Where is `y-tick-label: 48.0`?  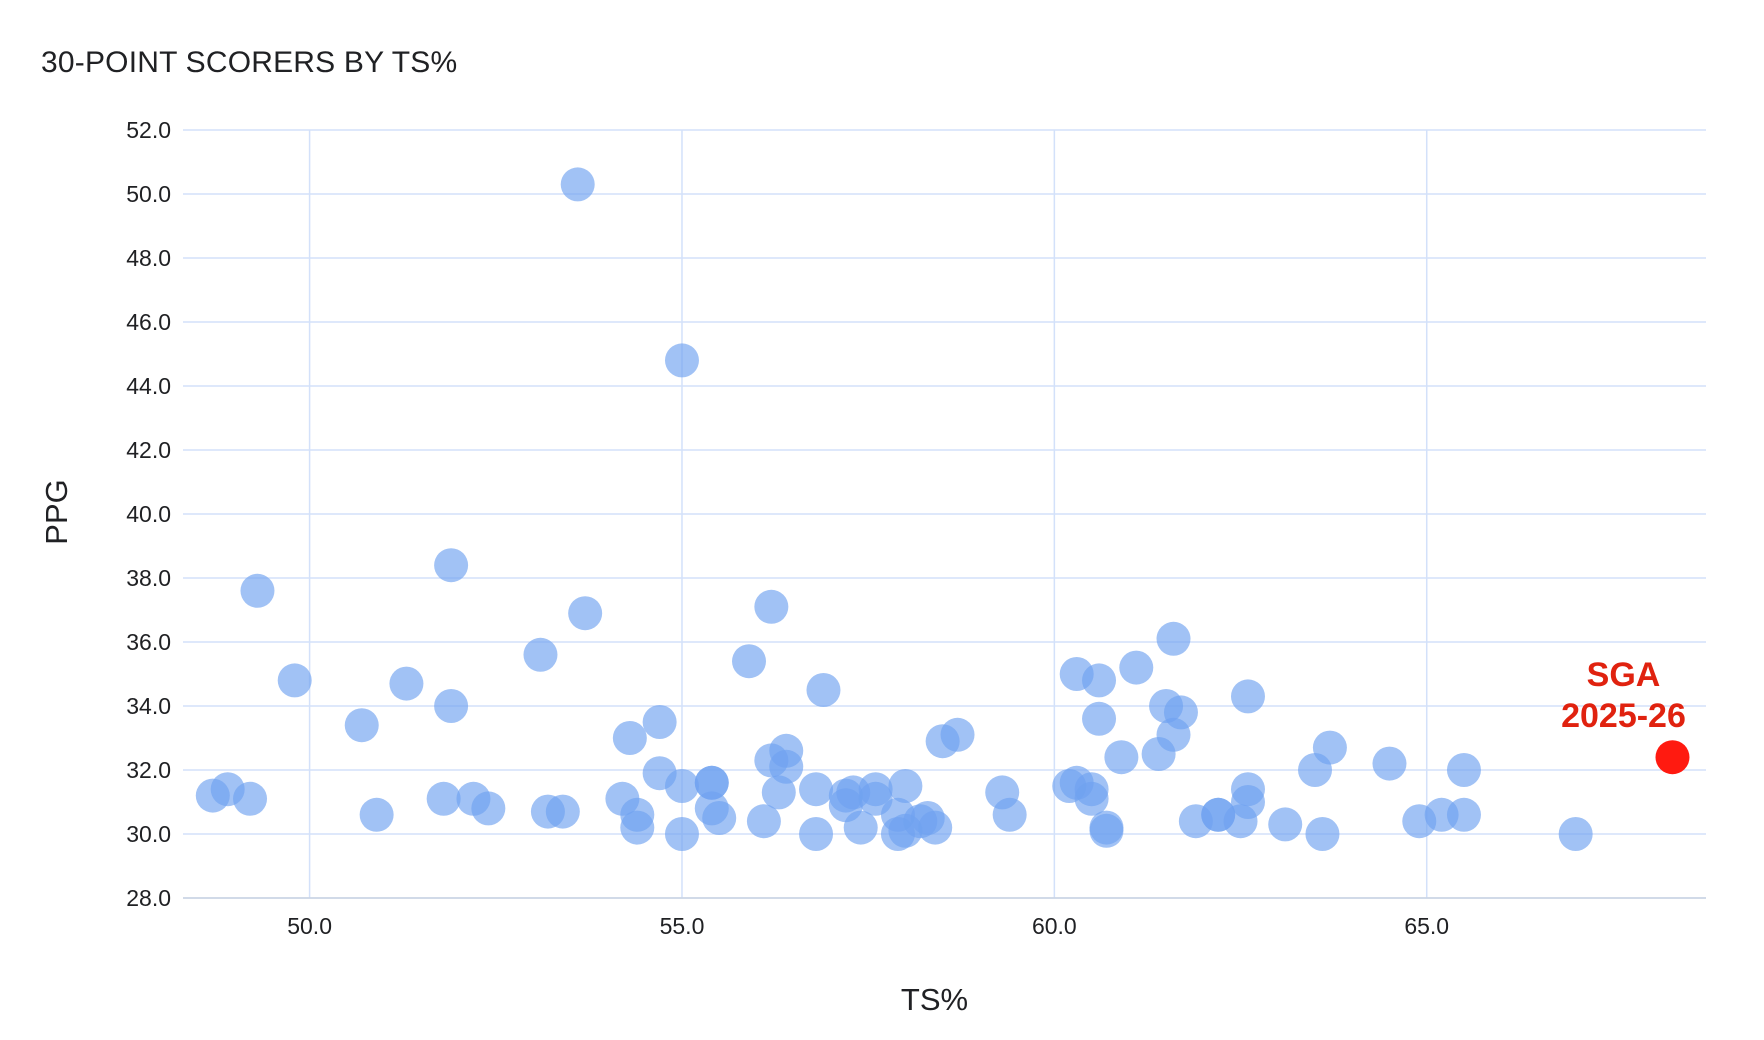
y-tick-label: 48.0 is located at coordinates (148, 258).